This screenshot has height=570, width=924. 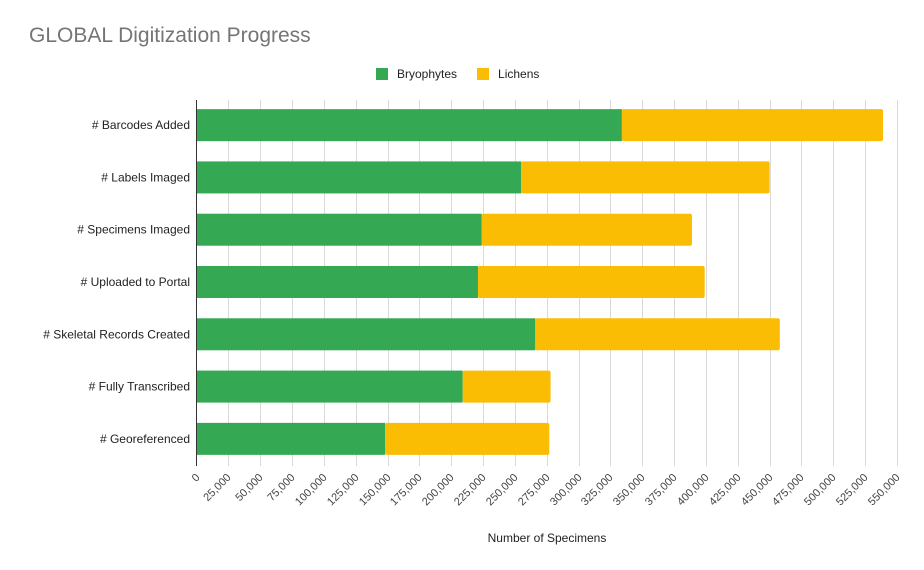 I want to click on y-category-label: # Barcodes Added, so click(x=141, y=125).